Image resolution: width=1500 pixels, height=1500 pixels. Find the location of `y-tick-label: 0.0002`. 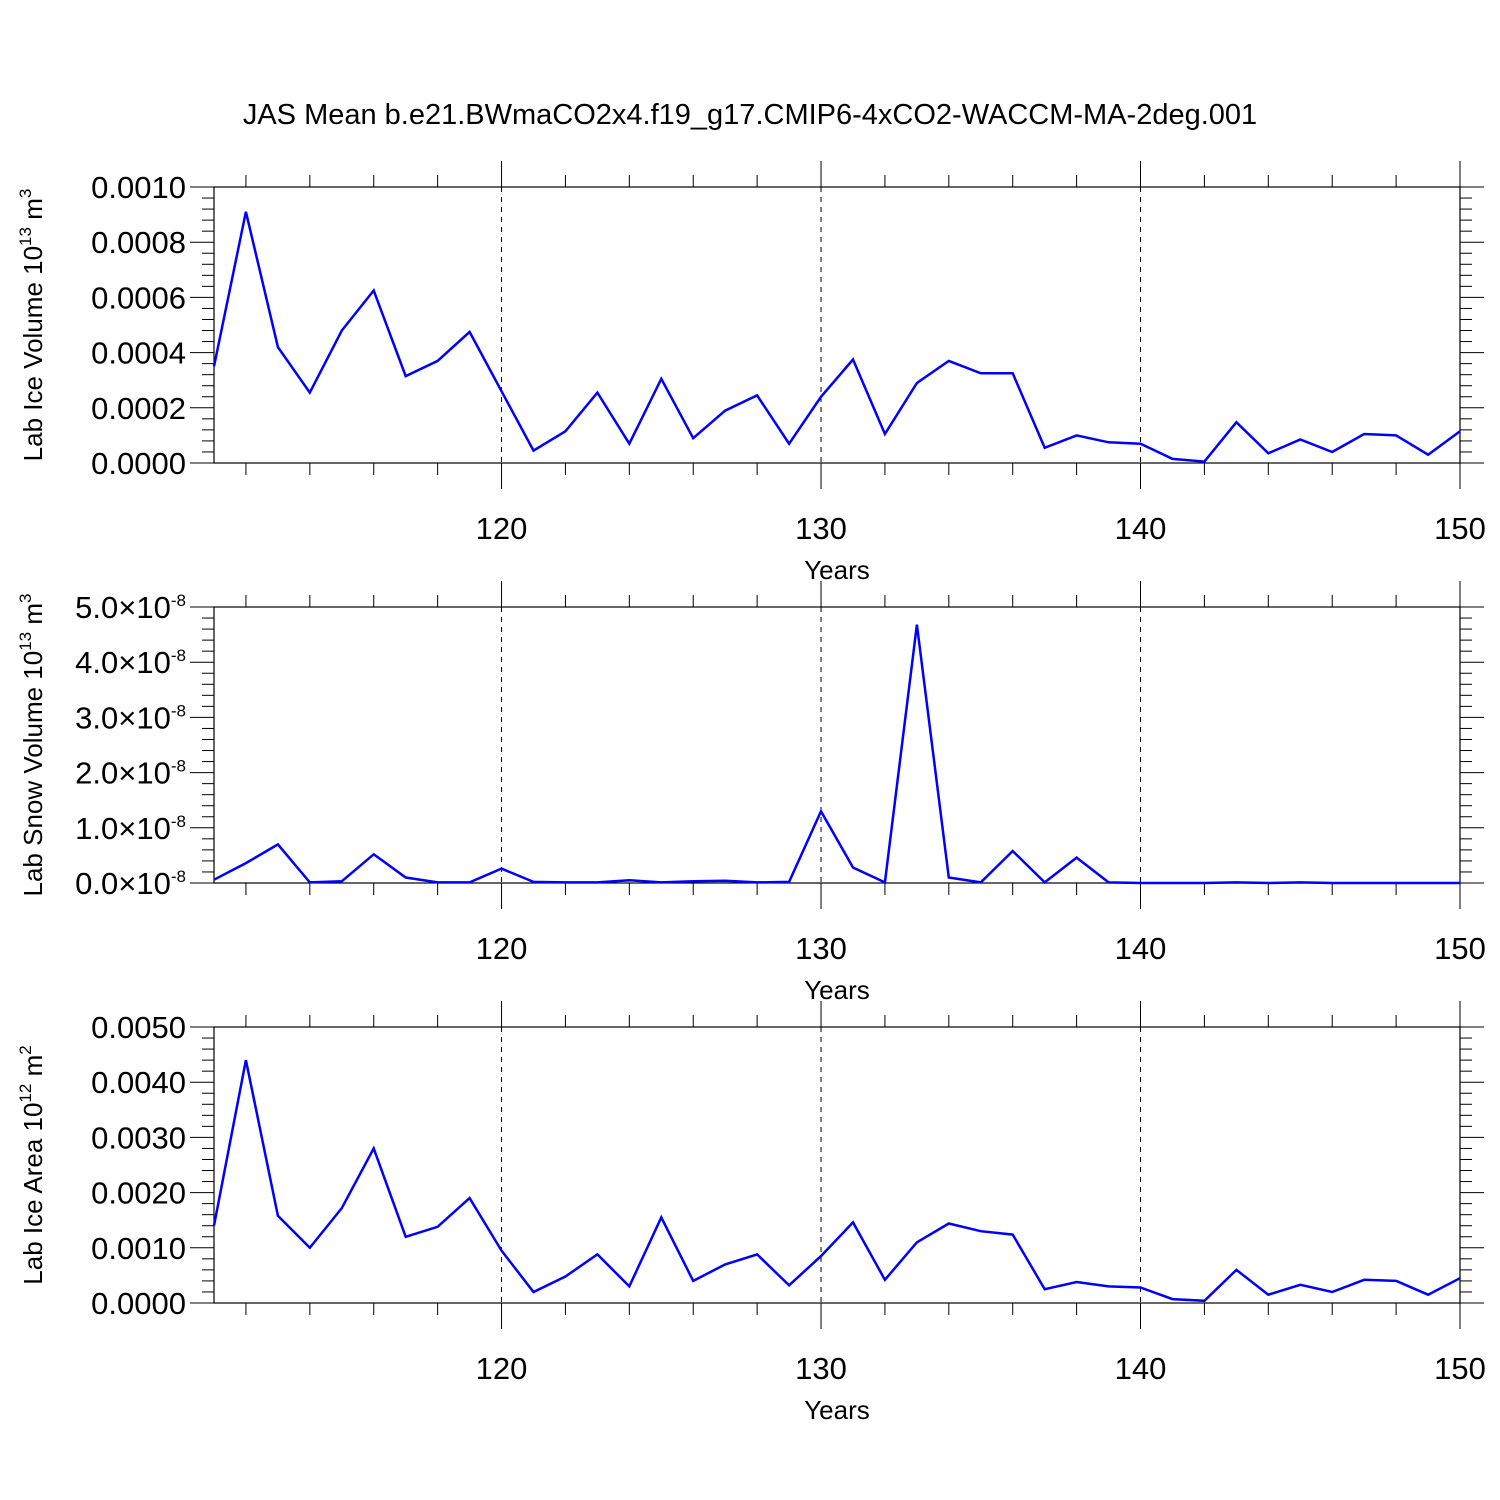

y-tick-label: 0.0002 is located at coordinates (138, 408).